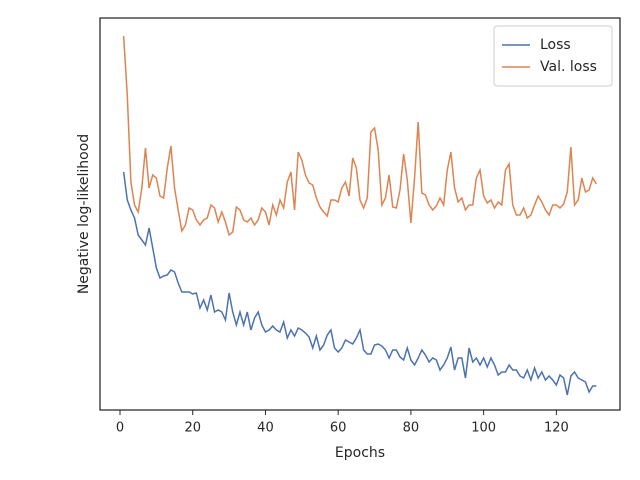 This screenshot has height=480, width=640. I want to click on legend: Loss Val. loss, so click(553, 56).